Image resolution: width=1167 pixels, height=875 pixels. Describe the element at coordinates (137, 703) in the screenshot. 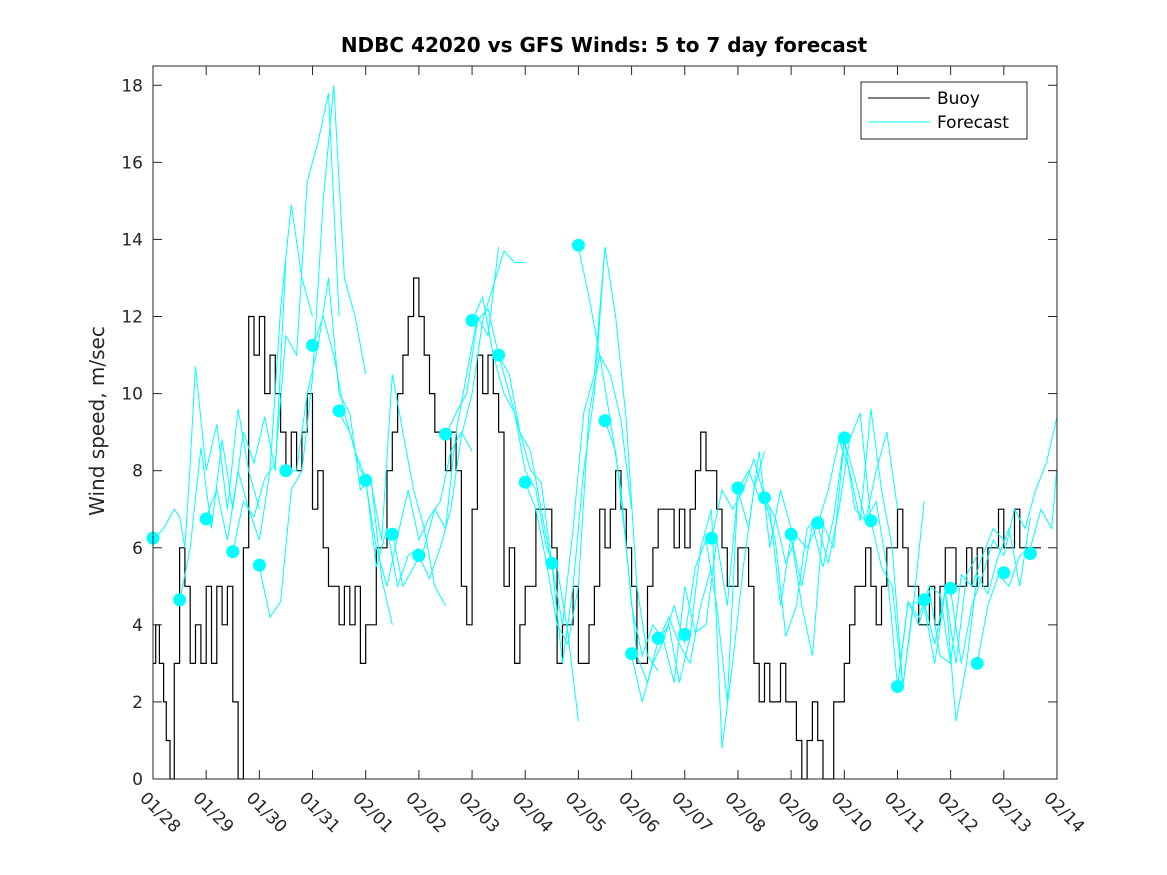

I see `y-tick-label: 2` at that location.